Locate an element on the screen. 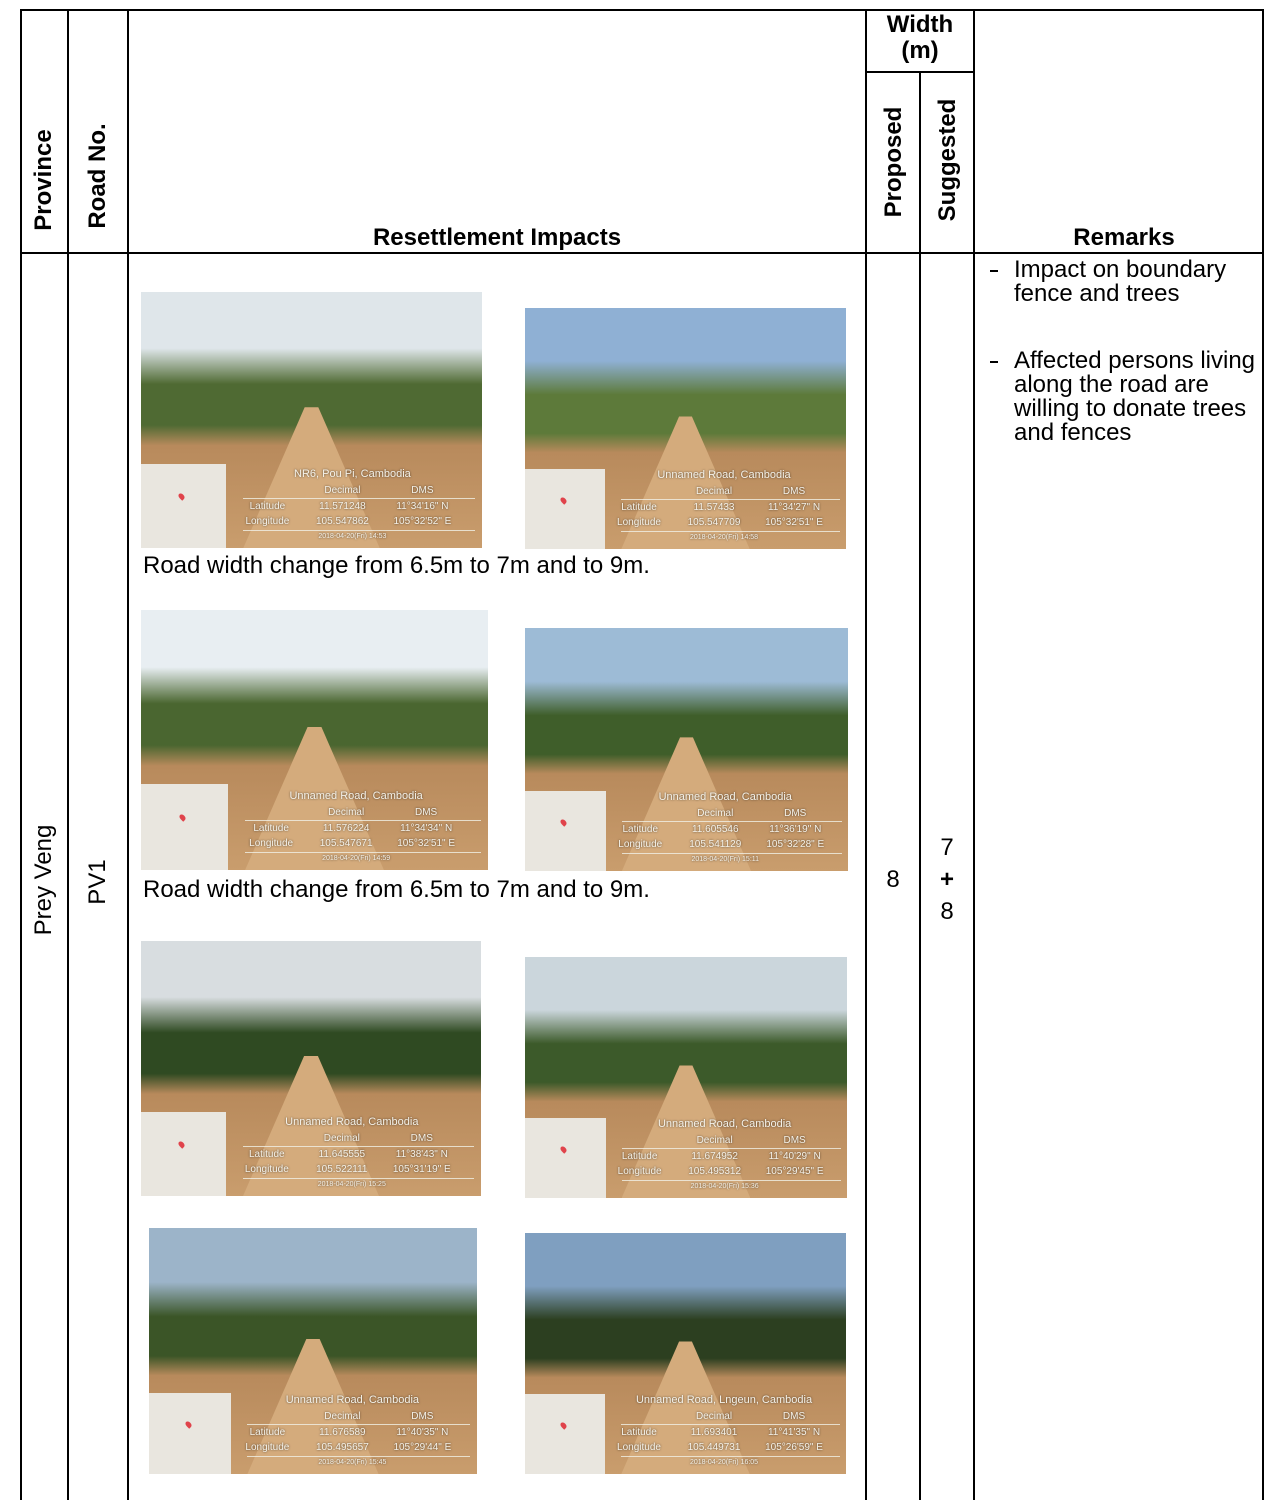 This screenshot has height=1500, width=1264. header-proposed: Proposed is located at coordinates (893, 162).